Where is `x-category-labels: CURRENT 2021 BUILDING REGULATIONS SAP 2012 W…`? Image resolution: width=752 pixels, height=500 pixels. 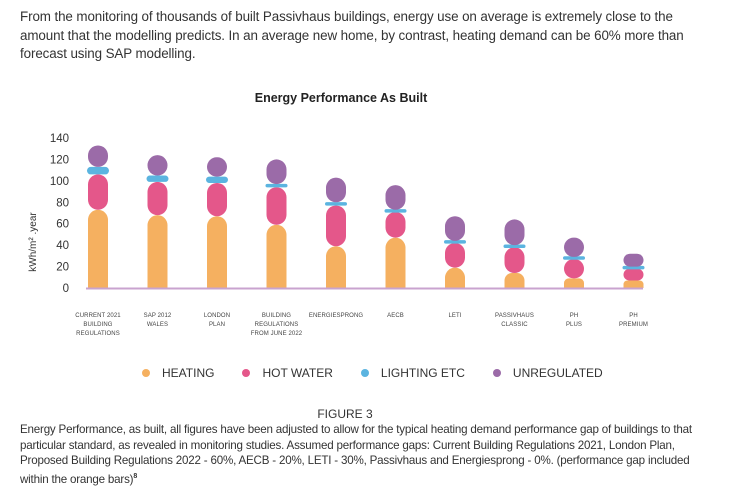
x-category-labels: CURRENT 2021 BUILDING REGULATIONS SAP 2012 W… is located at coordinates (361, 325).